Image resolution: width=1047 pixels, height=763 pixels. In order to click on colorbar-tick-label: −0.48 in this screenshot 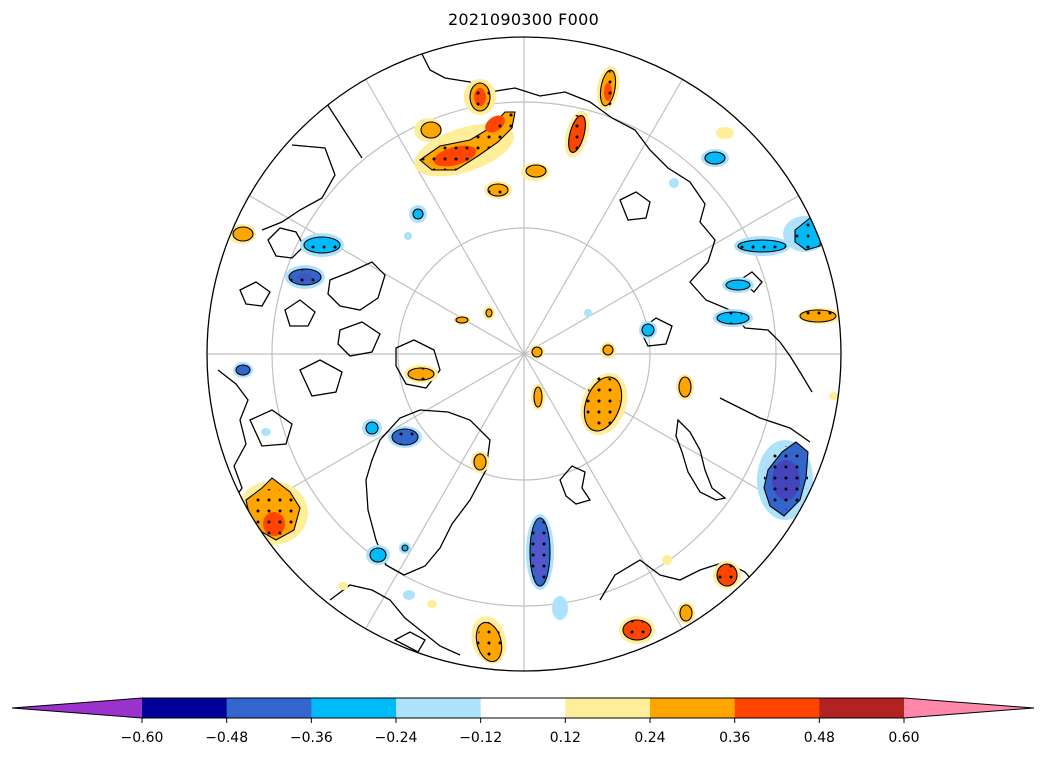, I will do `click(226, 738)`.